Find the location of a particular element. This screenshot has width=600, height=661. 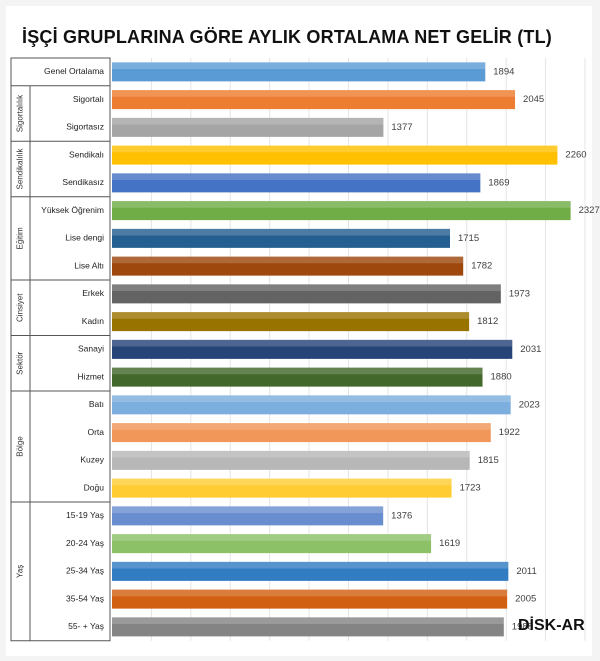

category-label: 20-24 Yaş is located at coordinates (85, 543).